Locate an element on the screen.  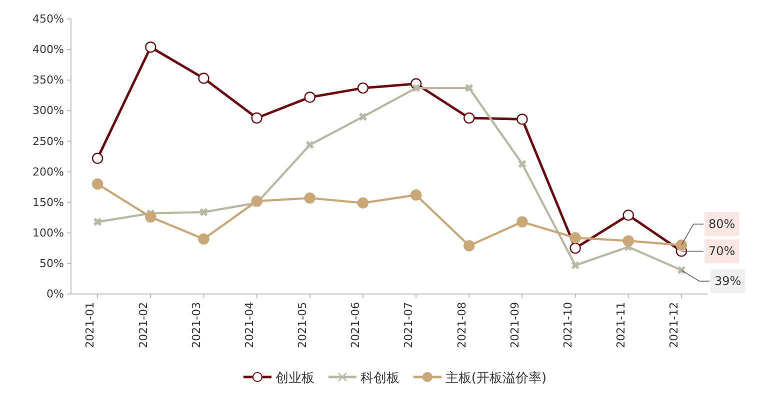
y-tick-label: 150% is located at coordinates (48, 202).